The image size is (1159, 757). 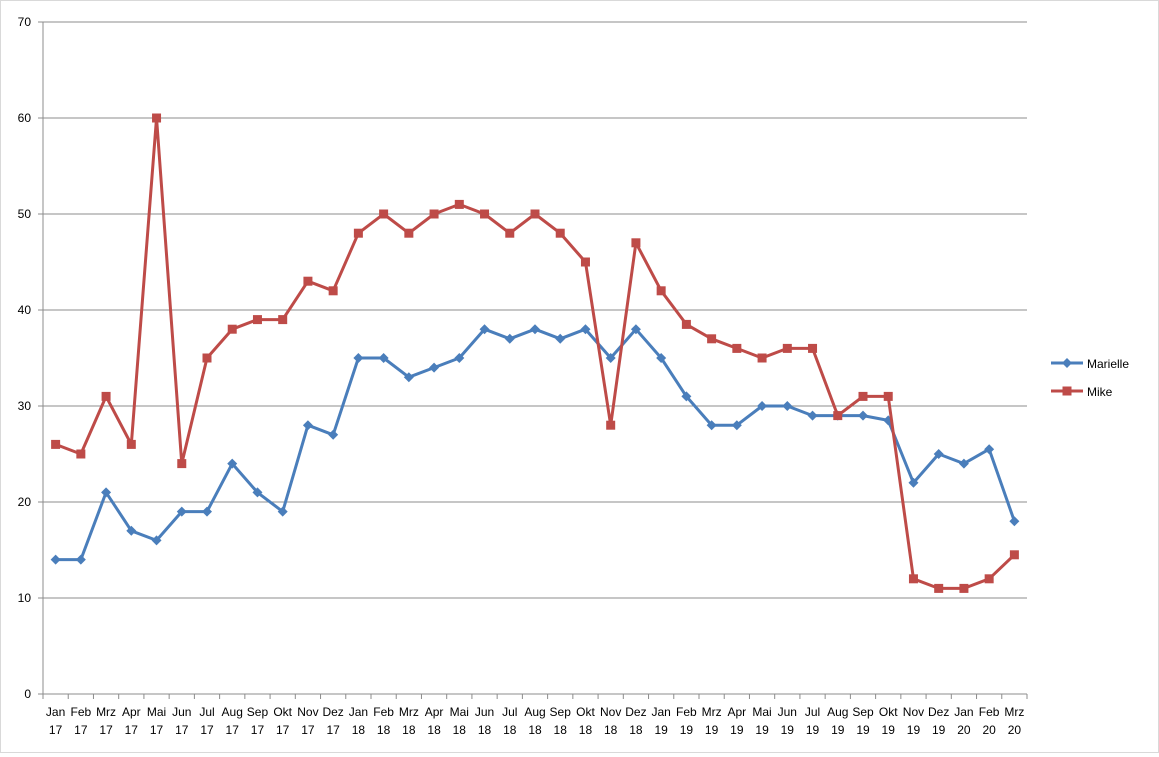 I want to click on legend: Marielle Mike, so click(x=1090, y=378).